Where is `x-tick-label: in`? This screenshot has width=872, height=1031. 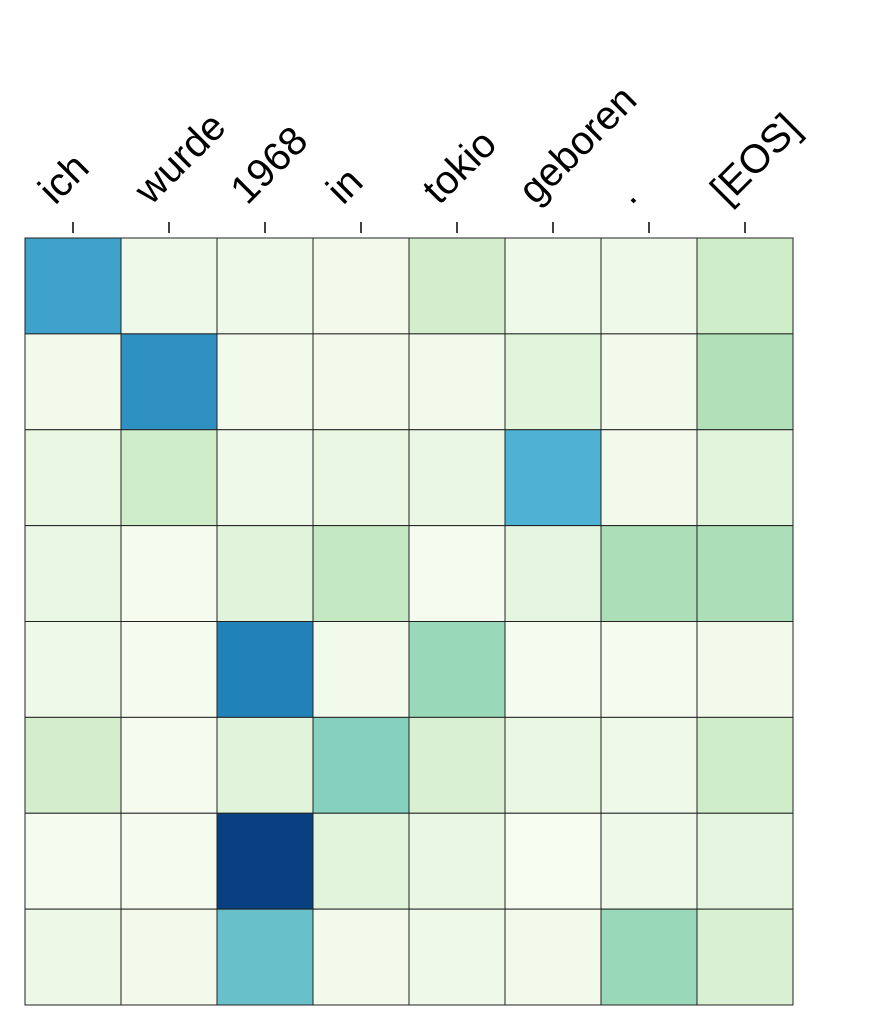
x-tick-label: in is located at coordinates (344, 185).